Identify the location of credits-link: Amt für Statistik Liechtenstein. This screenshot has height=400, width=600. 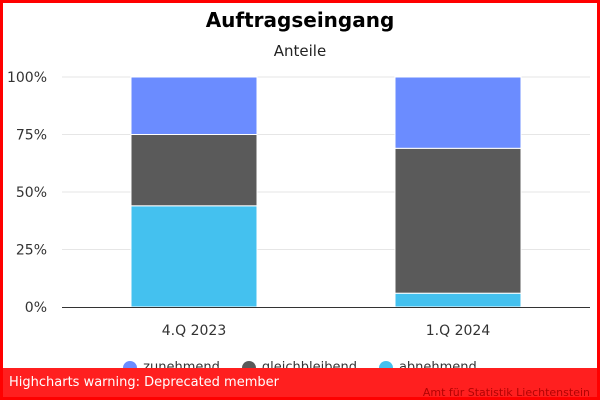
(506, 392).